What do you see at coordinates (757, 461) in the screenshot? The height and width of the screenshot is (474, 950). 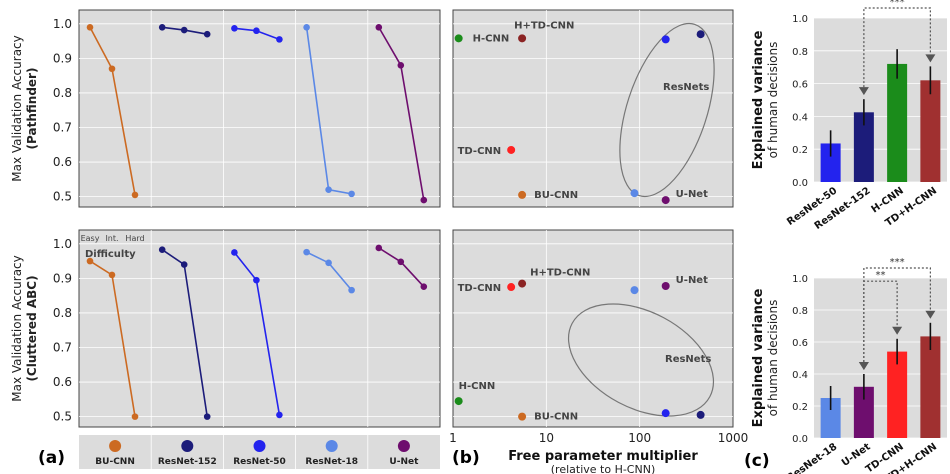 I see `panel-label-c: (c)` at bounding box center [757, 461].